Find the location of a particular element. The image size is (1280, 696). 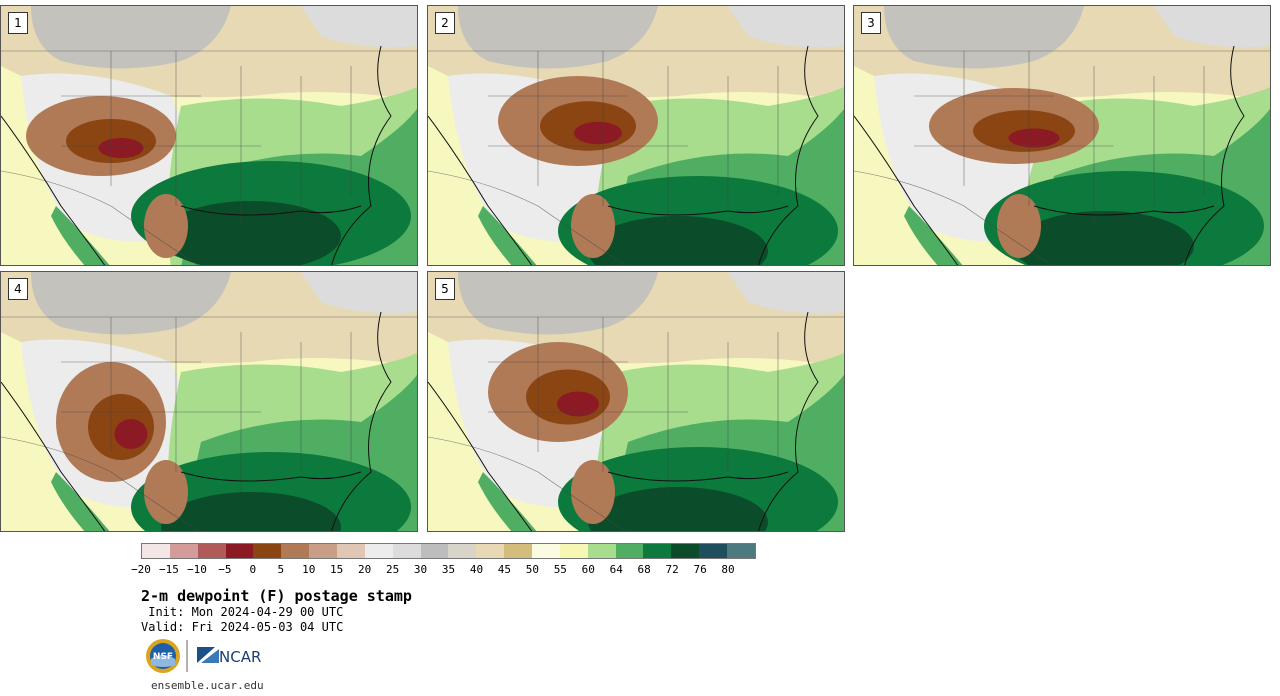

panel-number: 2 is located at coordinates (445, 23).